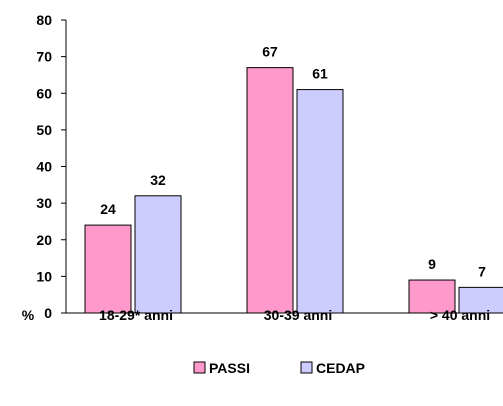  What do you see at coordinates (279, 368) in the screenshot?
I see `legend: PASSI CEDAP` at bounding box center [279, 368].